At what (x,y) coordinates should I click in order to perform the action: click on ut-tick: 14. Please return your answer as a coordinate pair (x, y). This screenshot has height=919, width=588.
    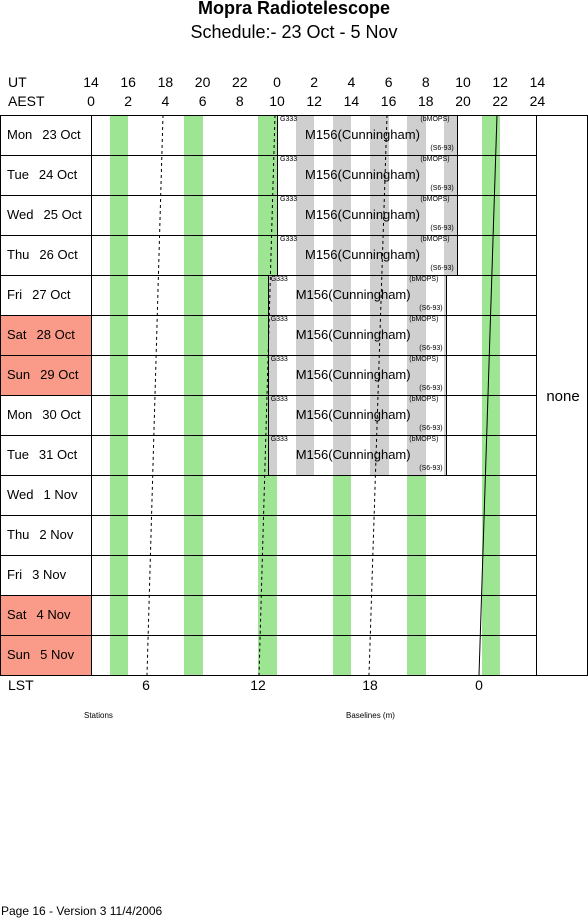
    Looking at the image, I should click on (91, 82).